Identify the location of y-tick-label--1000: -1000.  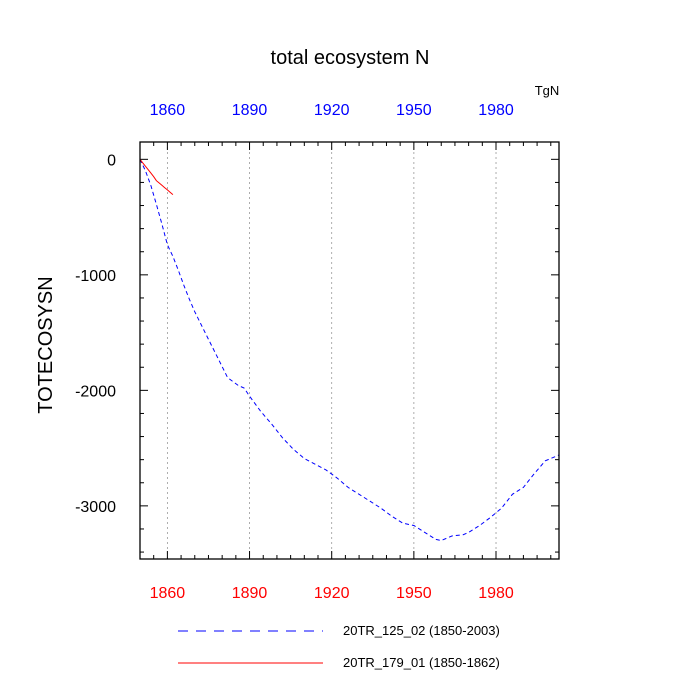
(95, 276).